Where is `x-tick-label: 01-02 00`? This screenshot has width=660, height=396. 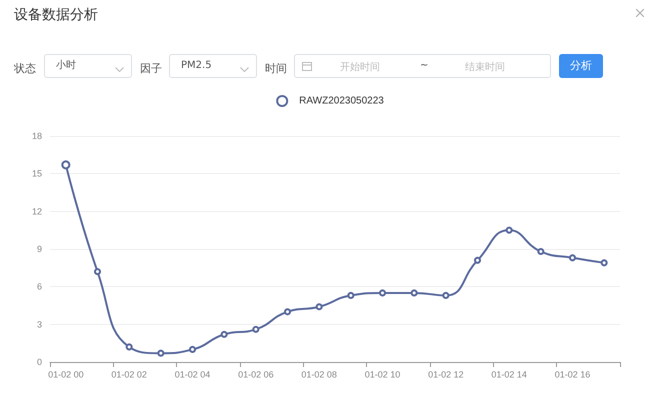 x-tick-label: 01-02 00 is located at coordinates (66, 375).